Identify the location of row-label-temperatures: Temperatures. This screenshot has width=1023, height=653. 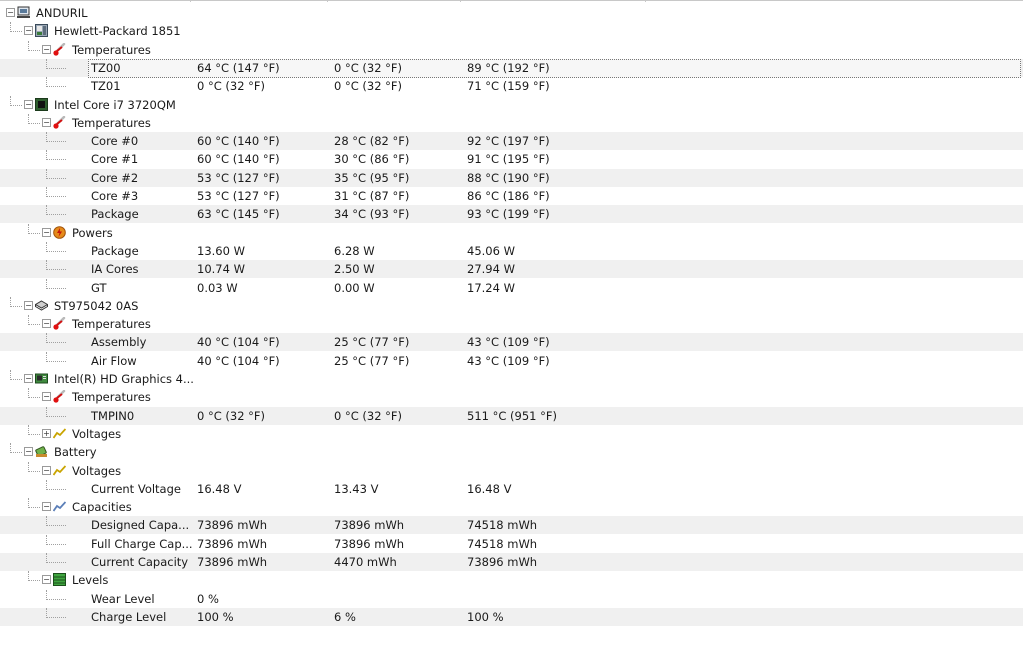
(111, 122).